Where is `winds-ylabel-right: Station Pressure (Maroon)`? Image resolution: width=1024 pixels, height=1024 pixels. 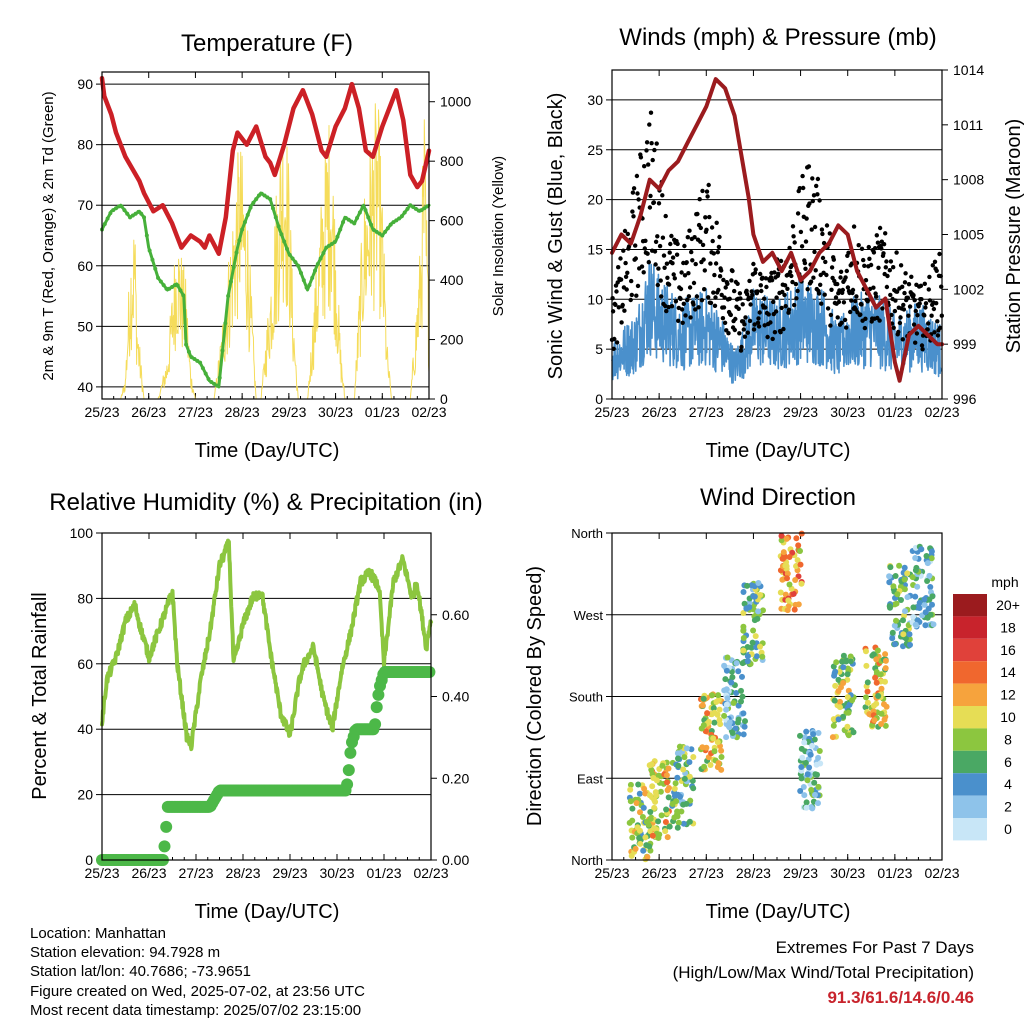 winds-ylabel-right: Station Pressure (Maroon) is located at coordinates (1013, 236).